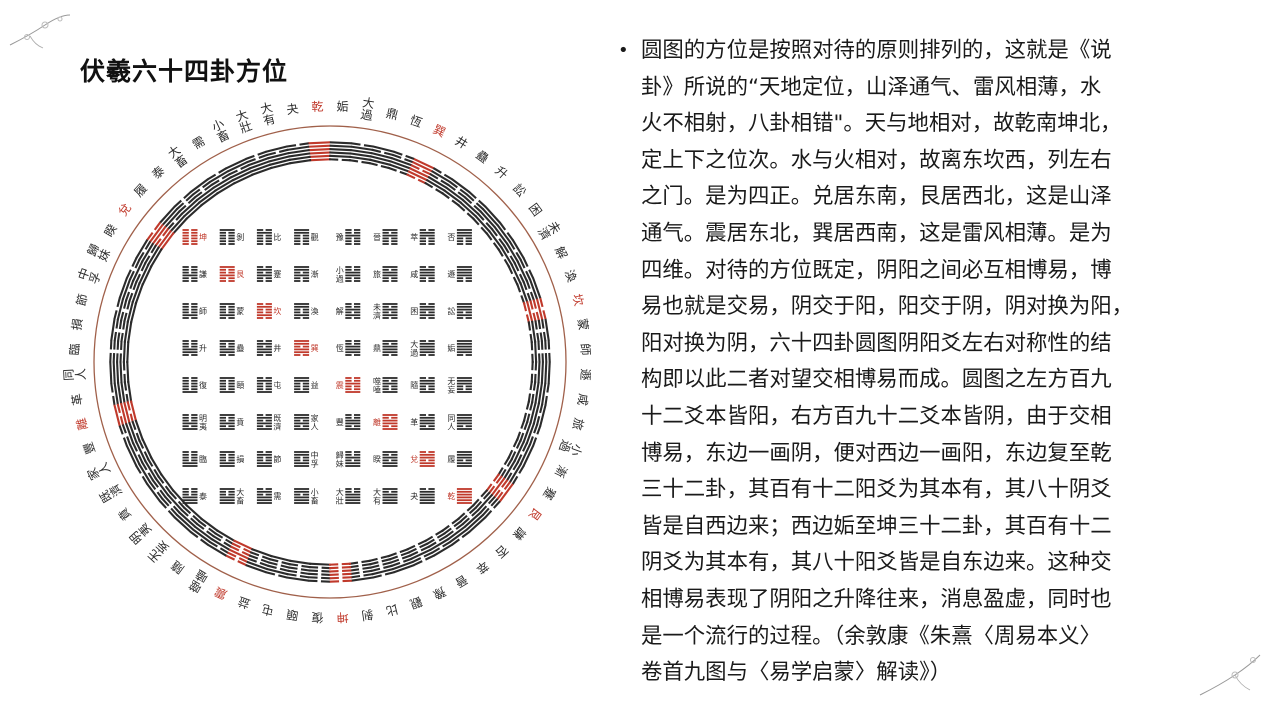 This screenshot has width=1266, height=713. I want to click on square-hexagram-label: 頤, so click(240, 385).